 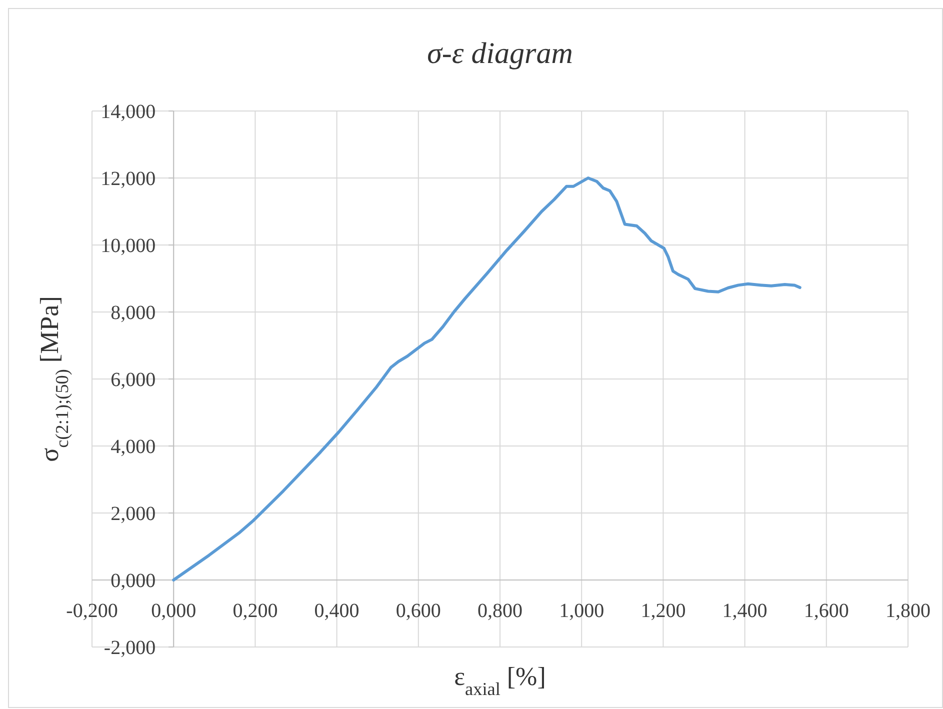 What do you see at coordinates (500, 611) in the screenshot?
I see `x-tick-label: 0,800` at bounding box center [500, 611].